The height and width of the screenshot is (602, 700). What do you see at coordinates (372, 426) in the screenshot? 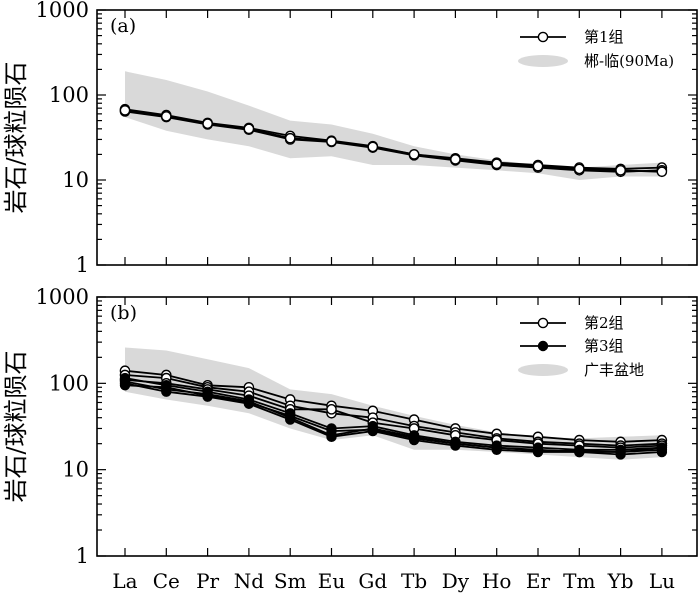
I see `group2-series-4-point-Gd` at bounding box center [372, 426].